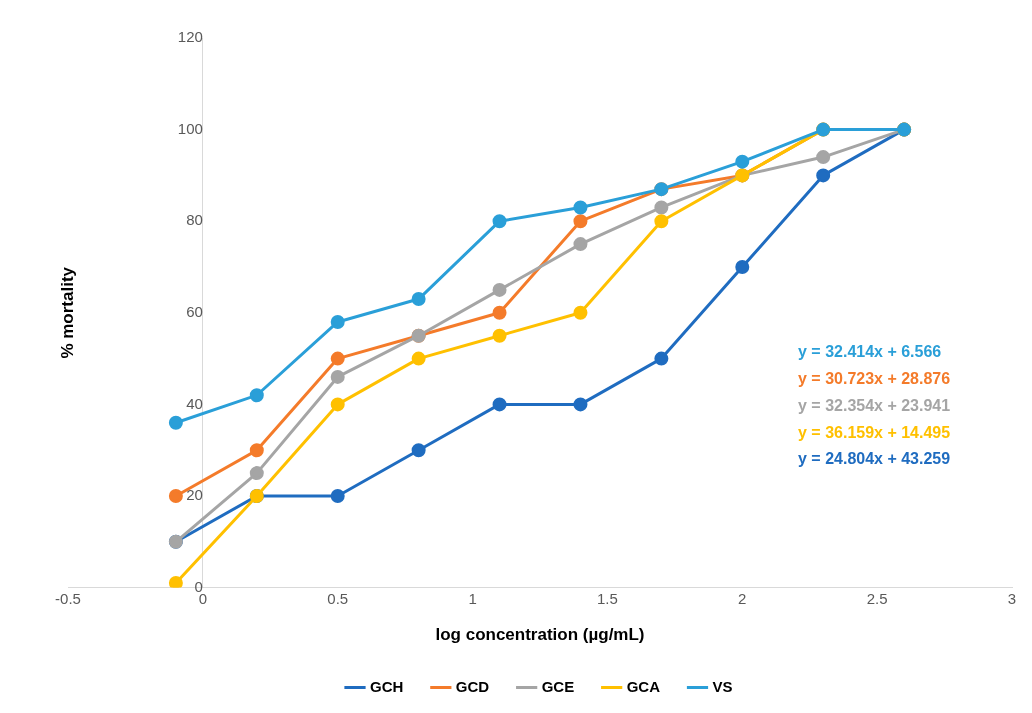 This screenshot has height=713, width=1032. Describe the element at coordinates (194, 220) in the screenshot. I see `y-tick-label: 80` at that location.